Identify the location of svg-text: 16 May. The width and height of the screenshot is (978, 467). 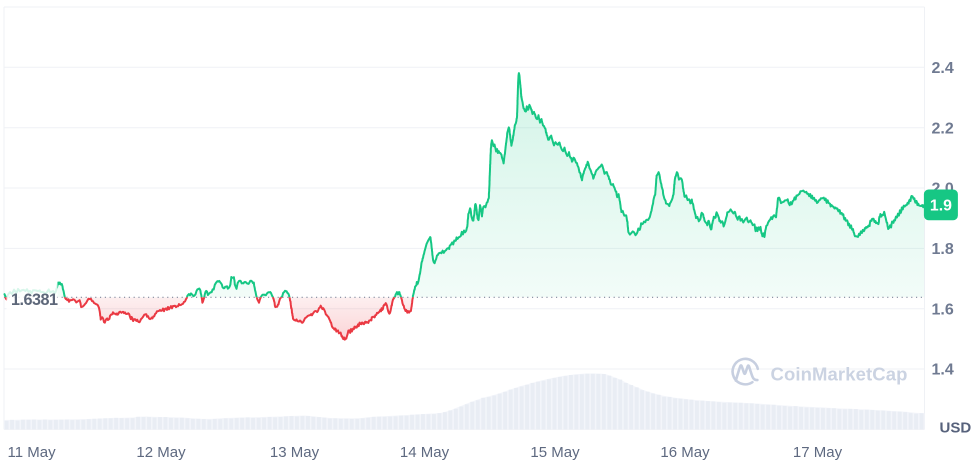
(685, 452).